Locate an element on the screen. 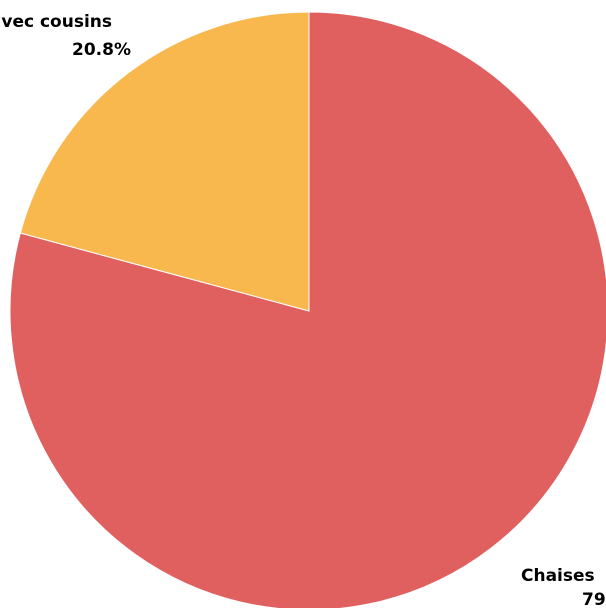 Image resolution: width=606 pixels, height=608 pixels. slice-percent-label-1: 79.2% is located at coordinates (594, 599).